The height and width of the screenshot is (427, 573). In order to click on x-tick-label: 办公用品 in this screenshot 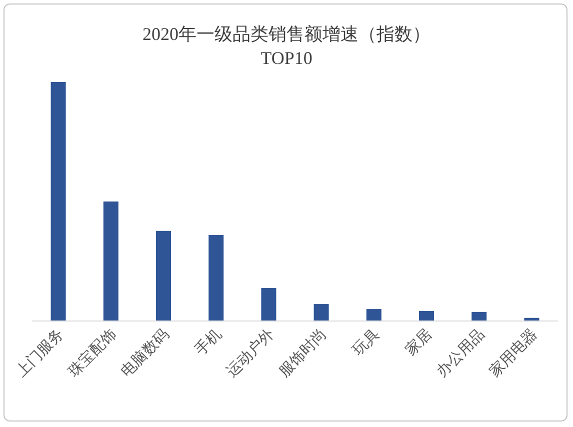, I will do `click(460, 352)`.